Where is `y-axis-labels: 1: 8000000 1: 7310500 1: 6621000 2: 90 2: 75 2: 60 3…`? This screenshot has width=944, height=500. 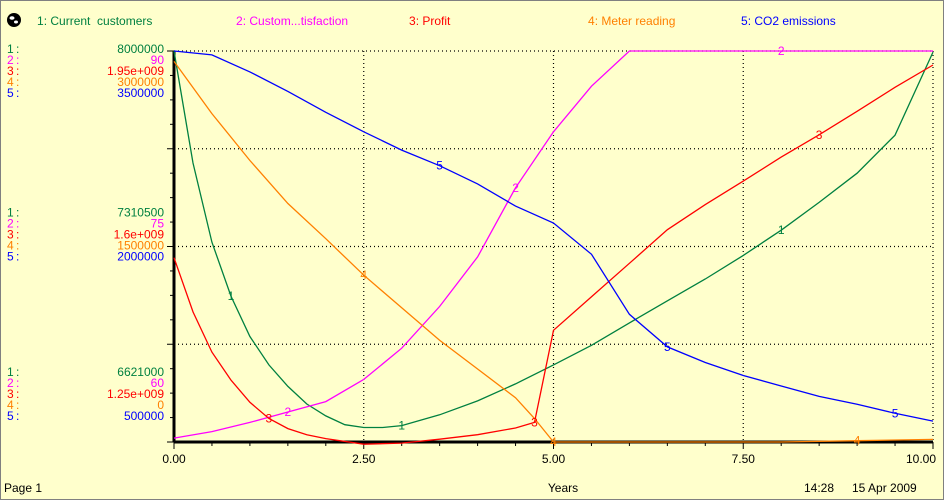
y-axis-labels: 1: 8000000 1: 7310500 1: 6621000 2: 90 2: 75 2: 60 3… is located at coordinates (85, 232).